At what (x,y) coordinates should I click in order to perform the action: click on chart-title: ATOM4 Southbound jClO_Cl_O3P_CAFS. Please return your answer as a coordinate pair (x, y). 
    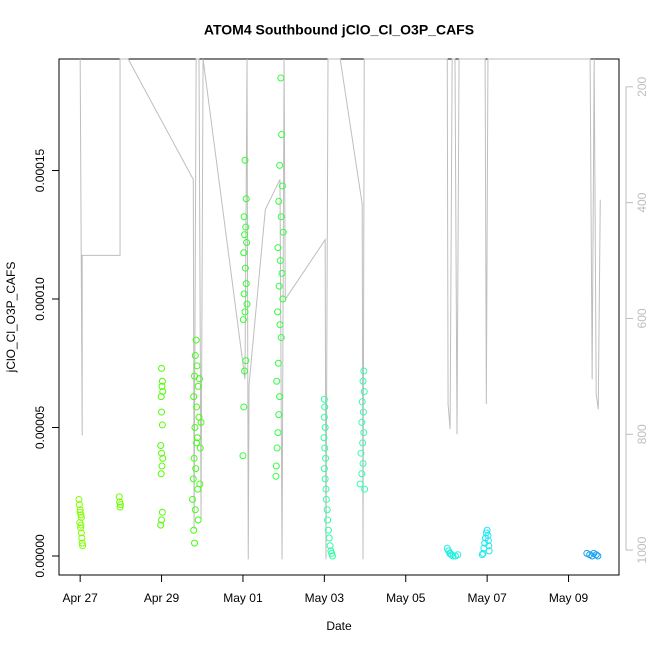
    Looking at the image, I should click on (339, 30).